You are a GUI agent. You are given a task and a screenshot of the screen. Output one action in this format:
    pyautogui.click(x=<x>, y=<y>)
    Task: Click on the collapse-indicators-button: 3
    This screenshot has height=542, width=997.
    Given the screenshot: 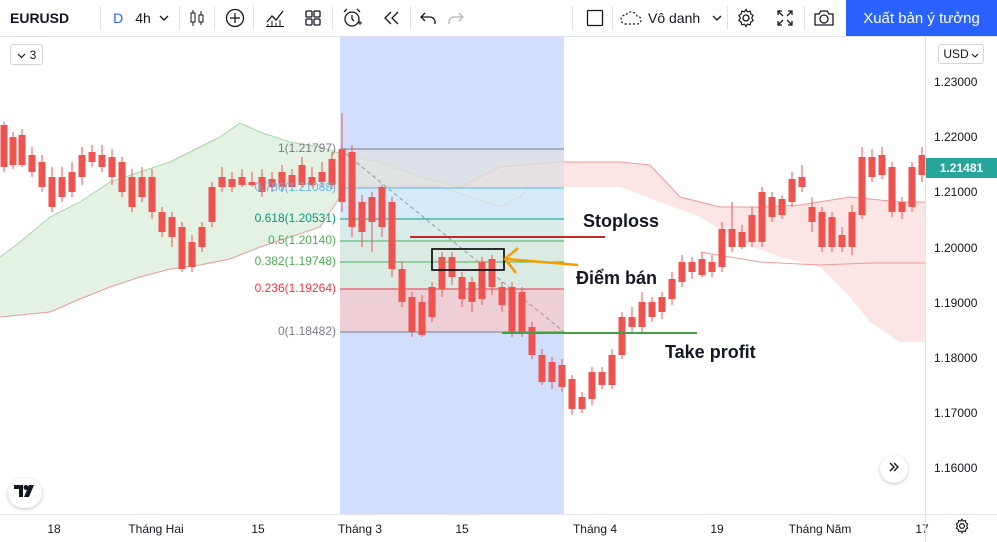 What is the action you would take?
    pyautogui.click(x=26, y=54)
    